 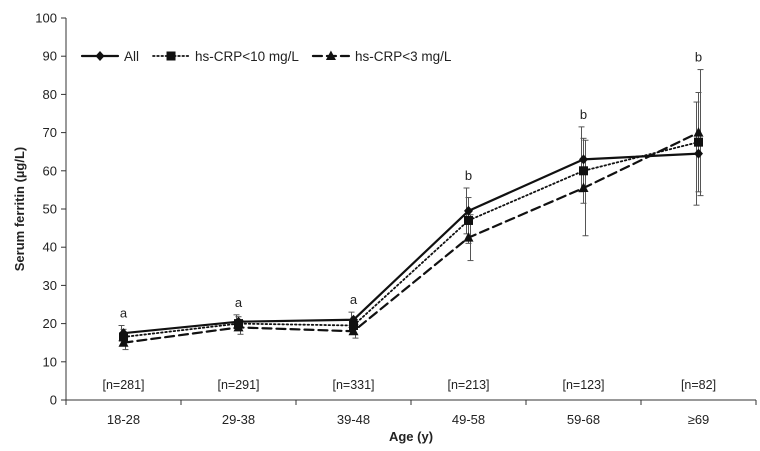 I want to click on x-tick-label: 39-48, so click(x=353, y=419).